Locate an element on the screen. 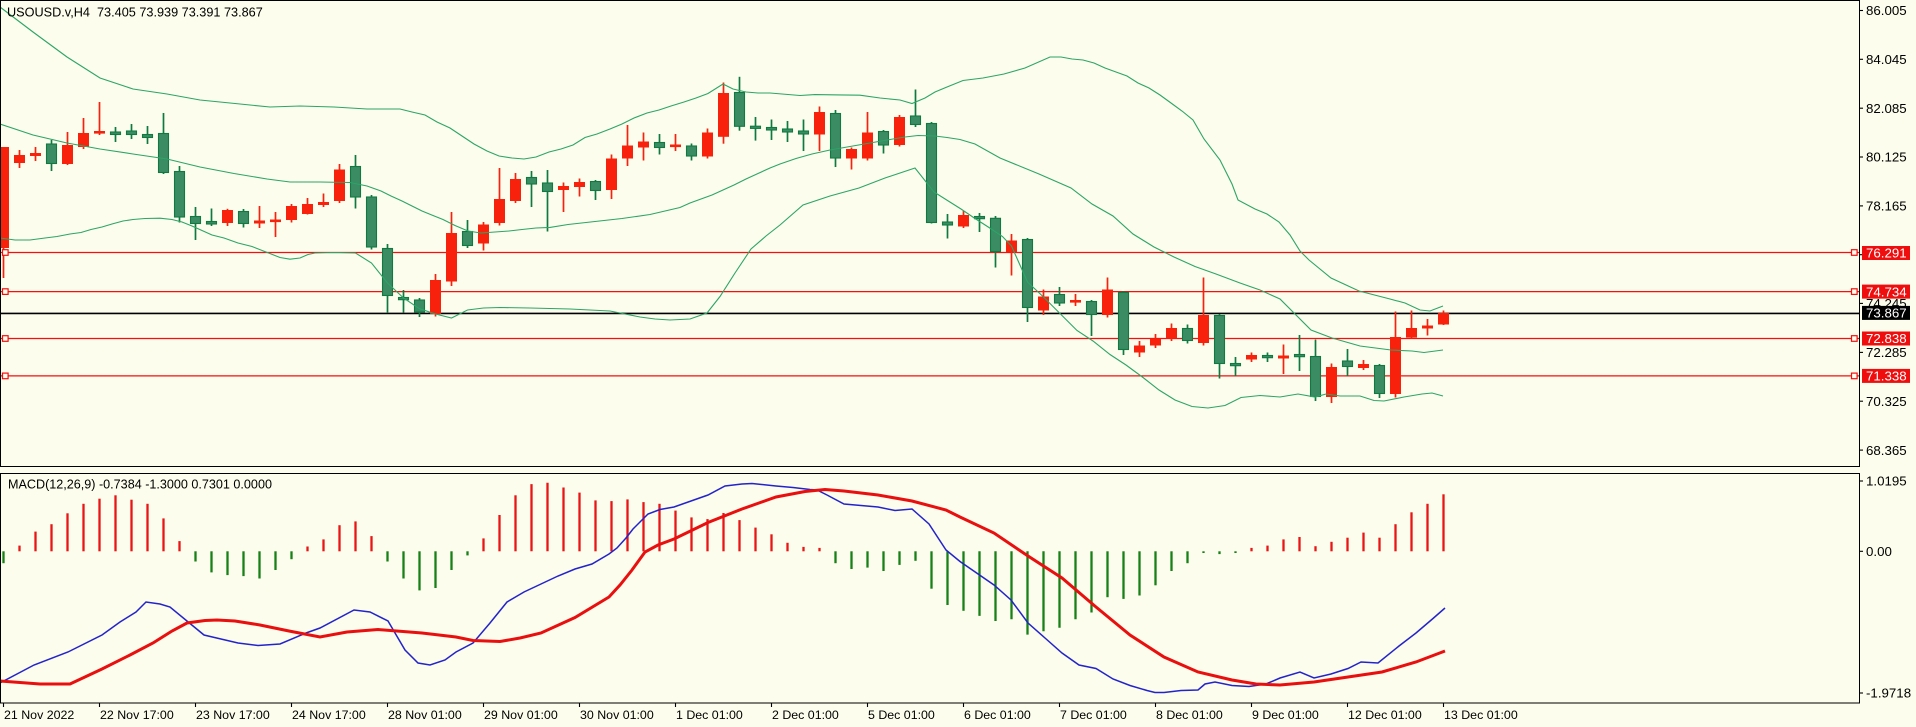 The height and width of the screenshot is (727, 1916). svg-text: 80.125 is located at coordinates (1886, 157).